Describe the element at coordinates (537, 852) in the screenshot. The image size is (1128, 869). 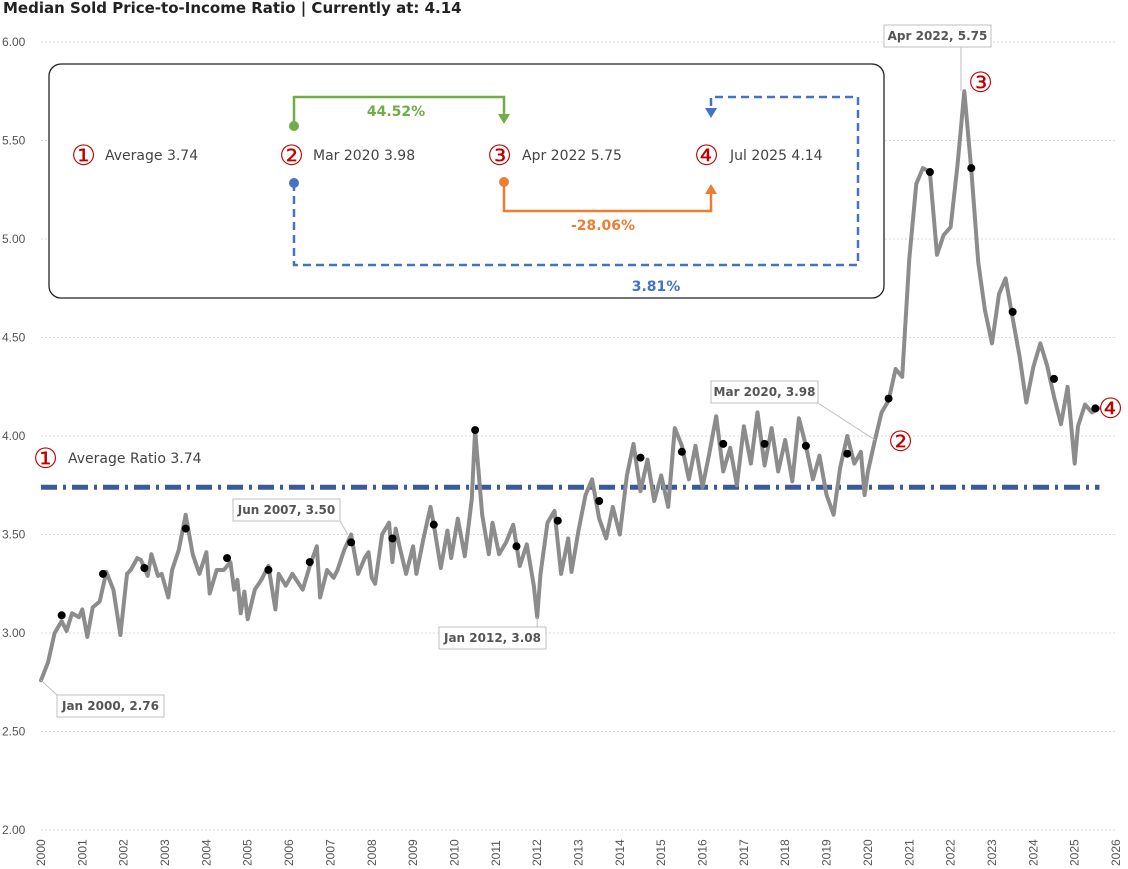
I see `x-tick-label: 2012` at that location.